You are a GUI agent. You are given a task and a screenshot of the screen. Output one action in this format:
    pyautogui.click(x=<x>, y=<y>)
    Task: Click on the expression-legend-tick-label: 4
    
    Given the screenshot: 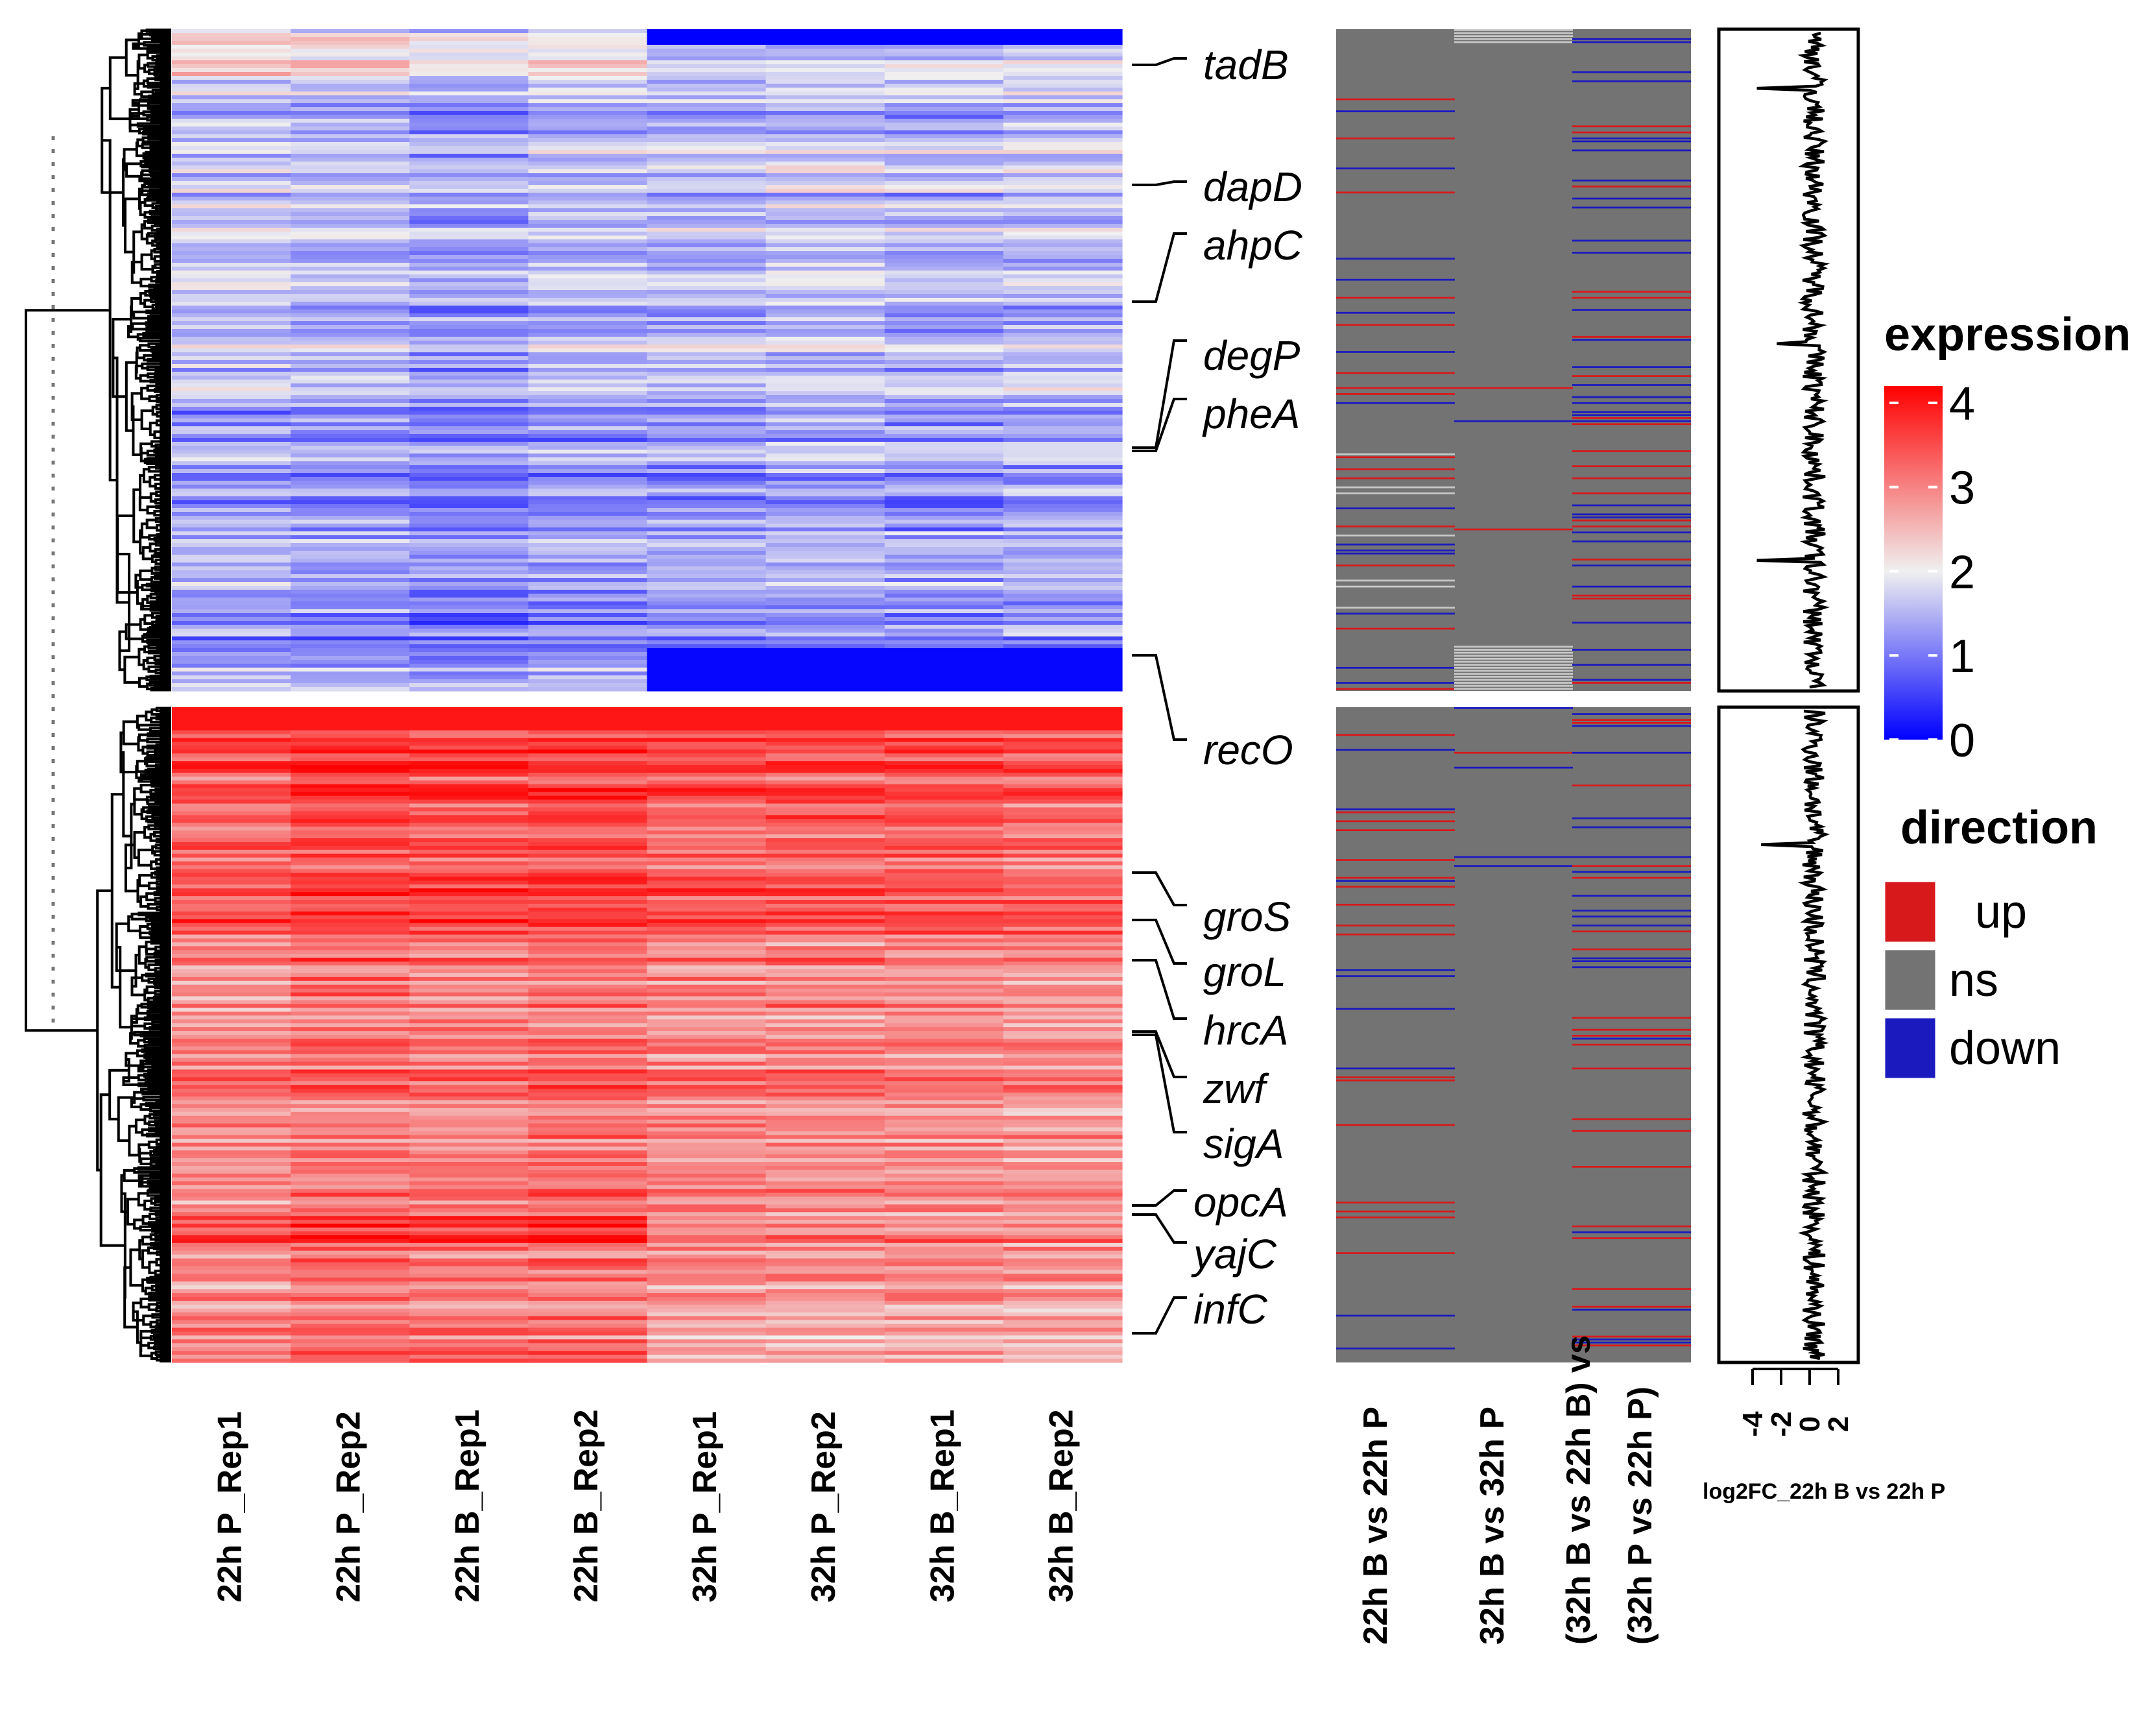 What is the action you would take?
    pyautogui.click(x=1962, y=404)
    